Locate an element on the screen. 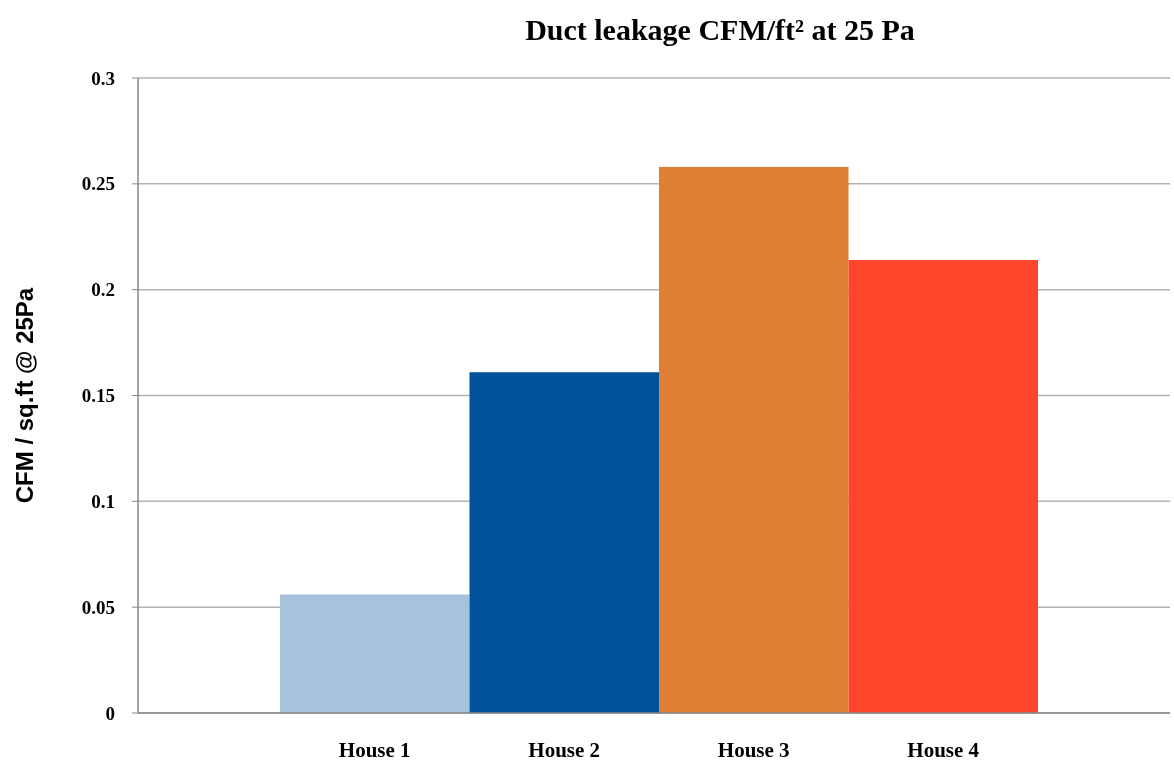 This screenshot has width=1174, height=771. y-axis-title: CFM / sq.ft @ 25Pa is located at coordinates (24, 395).